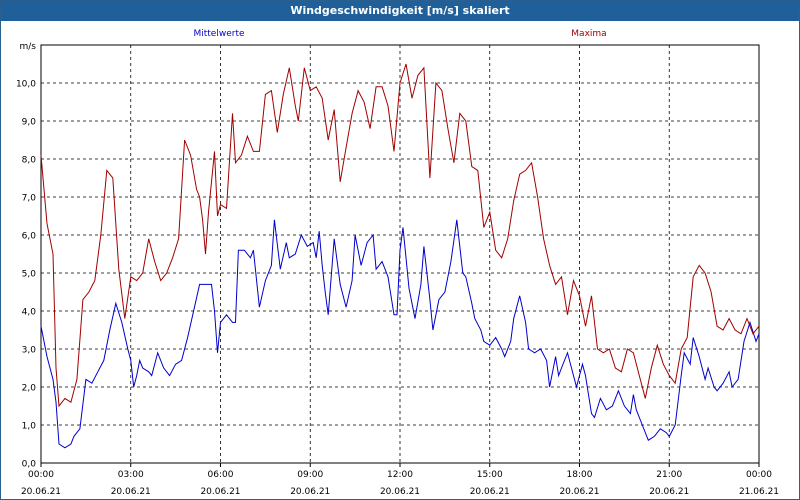  I want to click on x-tick-time: 21:00, so click(669, 475).